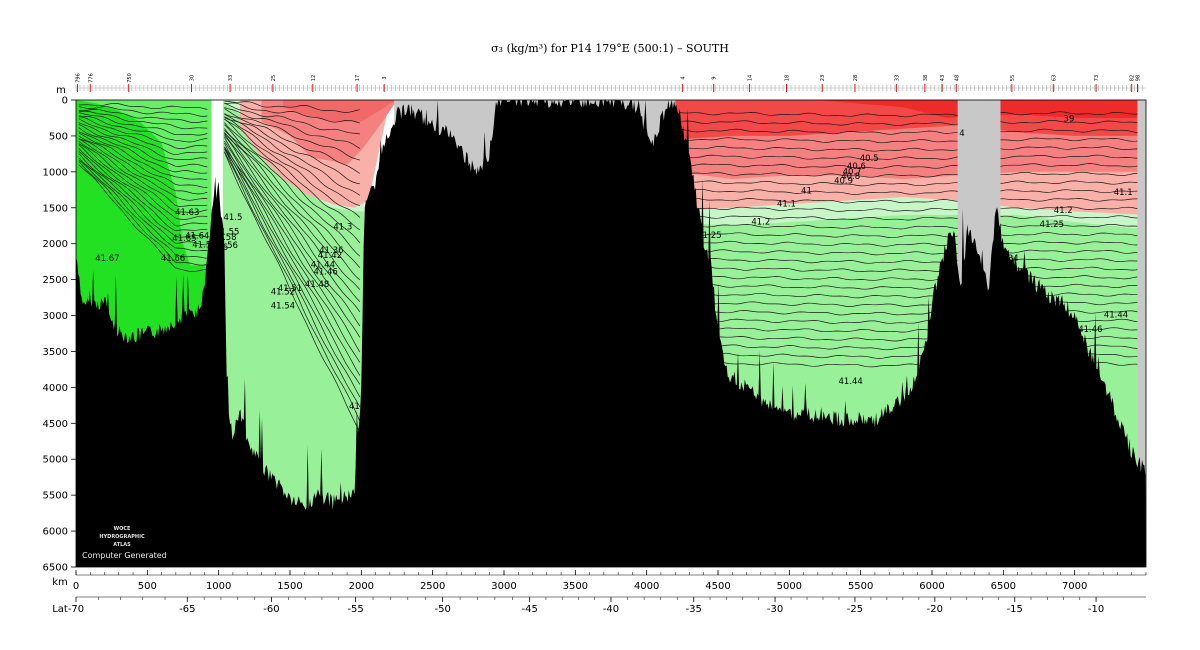  I want to click on station-label-8: 3, so click(385, 77).